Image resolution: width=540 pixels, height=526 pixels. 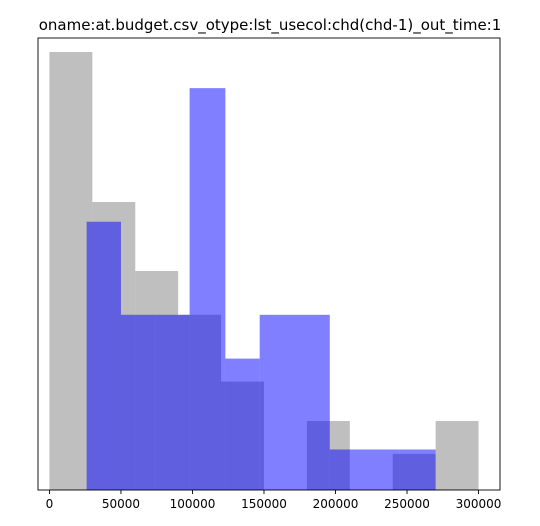 I want to click on x-tick-label: 150000, so click(x=264, y=504).